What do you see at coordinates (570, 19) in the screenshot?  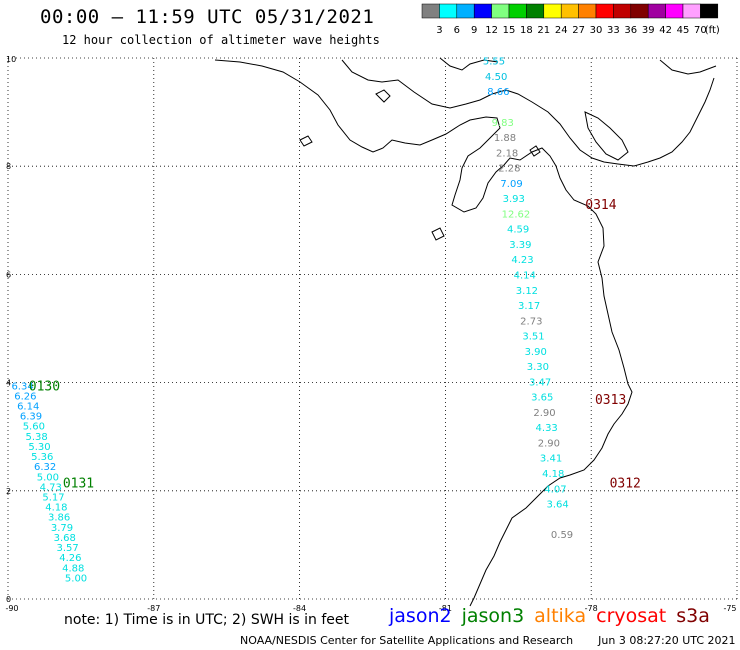 I see `wave-height-colorbar: 3 6 9 12 15 18 21 24 27 30 33 36 39 42 45 70(ft)` at bounding box center [570, 19].